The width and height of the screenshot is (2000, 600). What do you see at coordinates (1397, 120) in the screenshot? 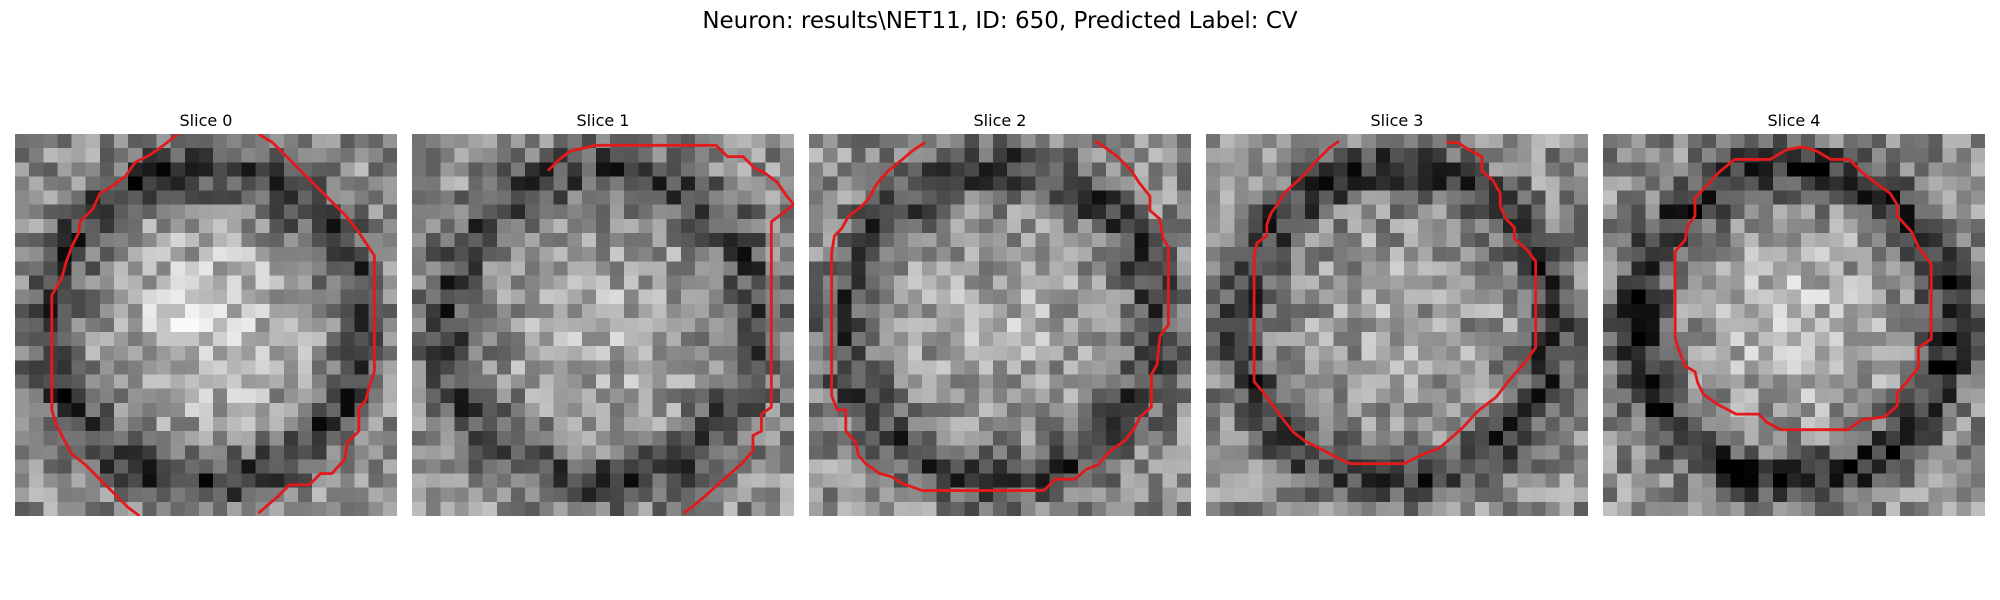
I see `panel-title: Slice 3` at bounding box center [1397, 120].